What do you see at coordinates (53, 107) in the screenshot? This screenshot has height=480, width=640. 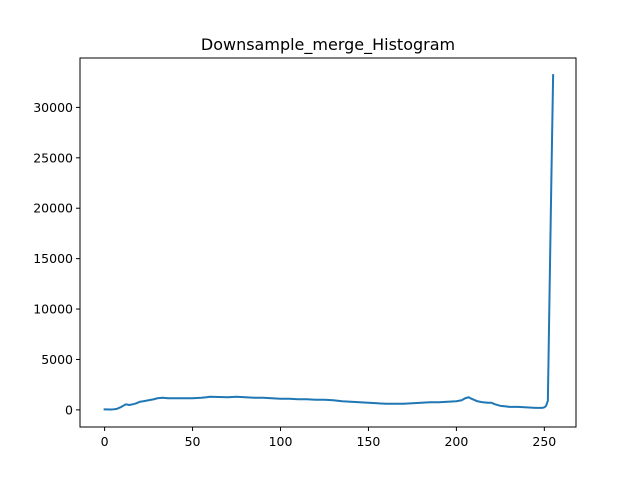 I see `y-tick-label: 30000` at bounding box center [53, 107].